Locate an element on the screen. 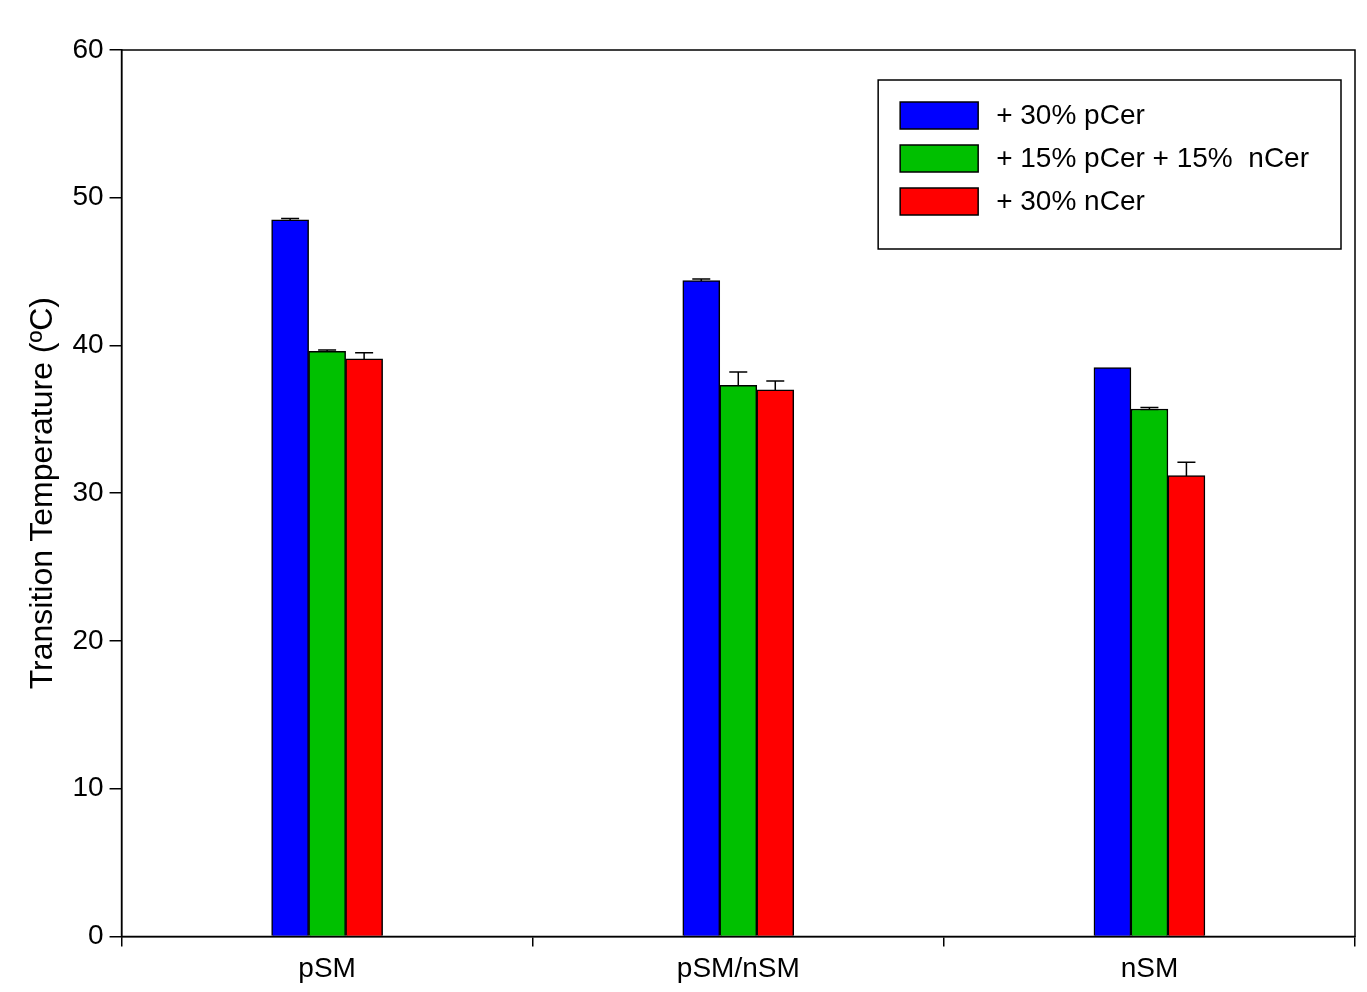 Image resolution: width=1367 pixels, height=992 pixels. x-tick-label: pSM is located at coordinates (327, 967).